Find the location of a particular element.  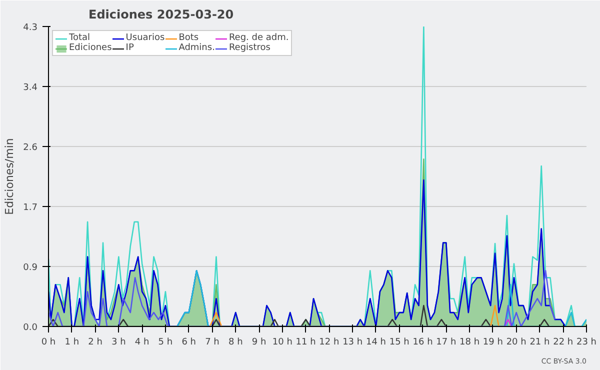

x-tick-label: 5 h is located at coordinates (165, 343).